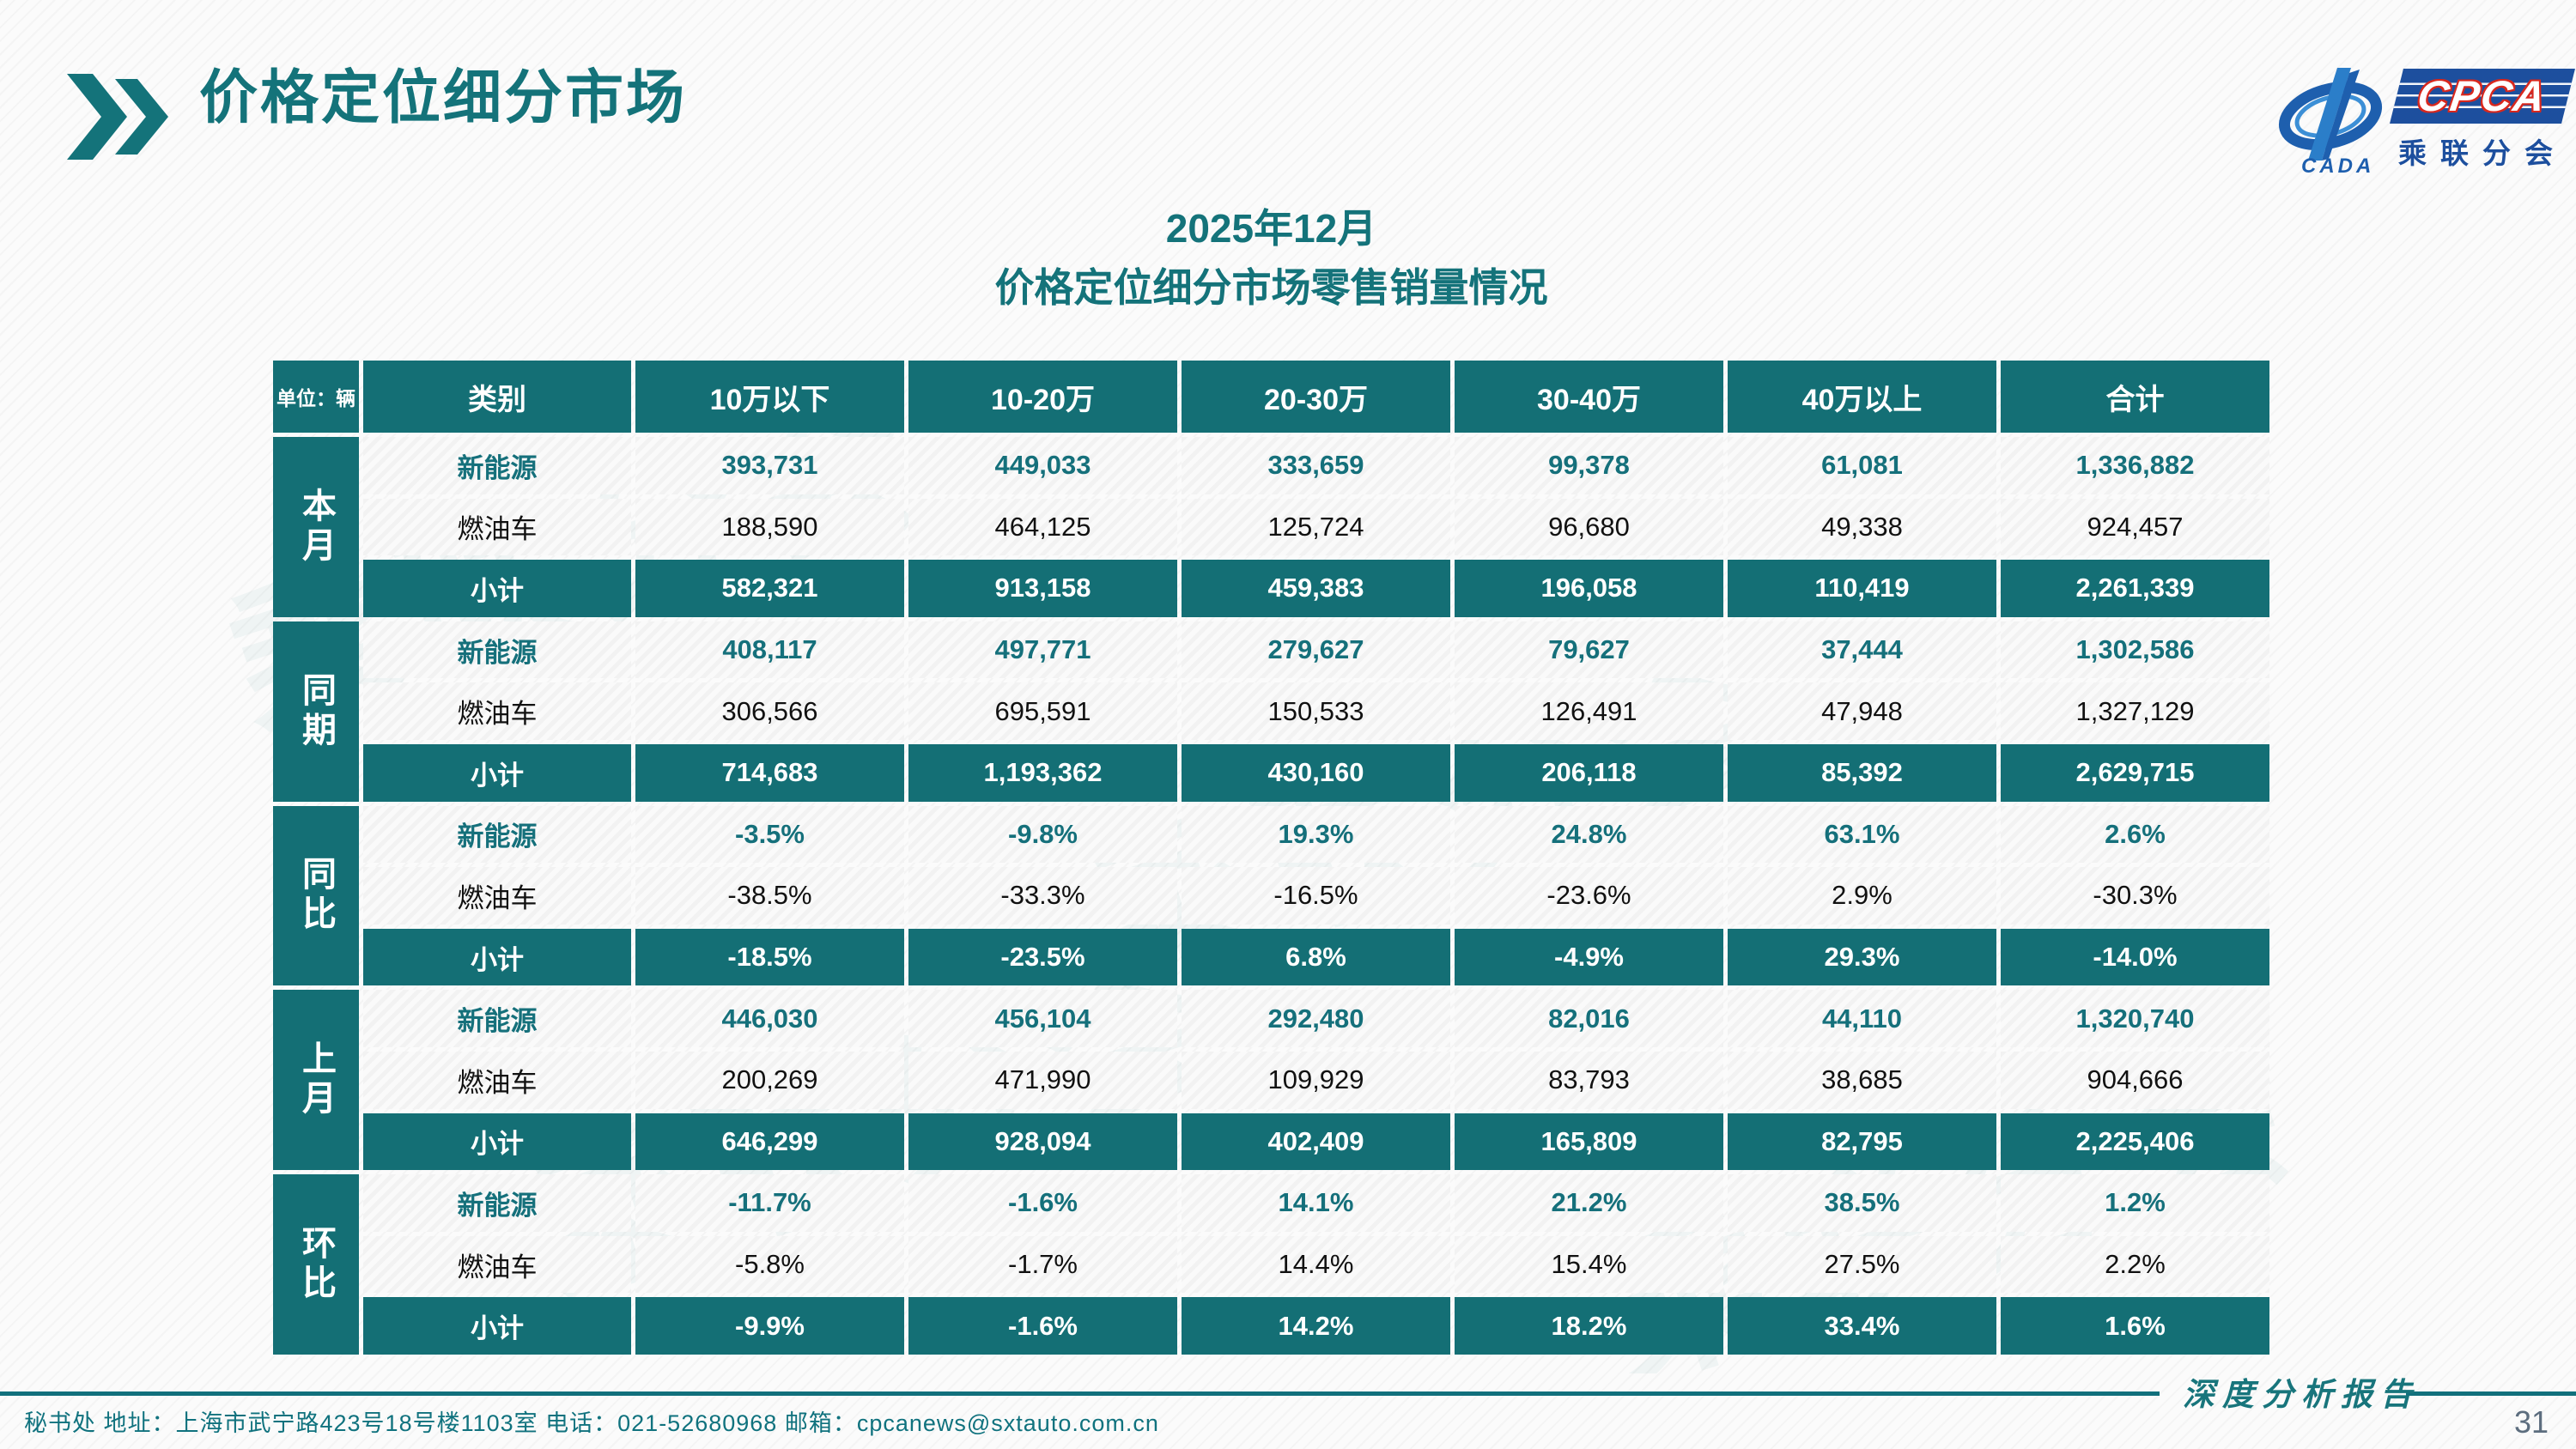 The image size is (2576, 1449). What do you see at coordinates (316, 711) in the screenshot?
I see `row-group-label: 同期` at bounding box center [316, 711].